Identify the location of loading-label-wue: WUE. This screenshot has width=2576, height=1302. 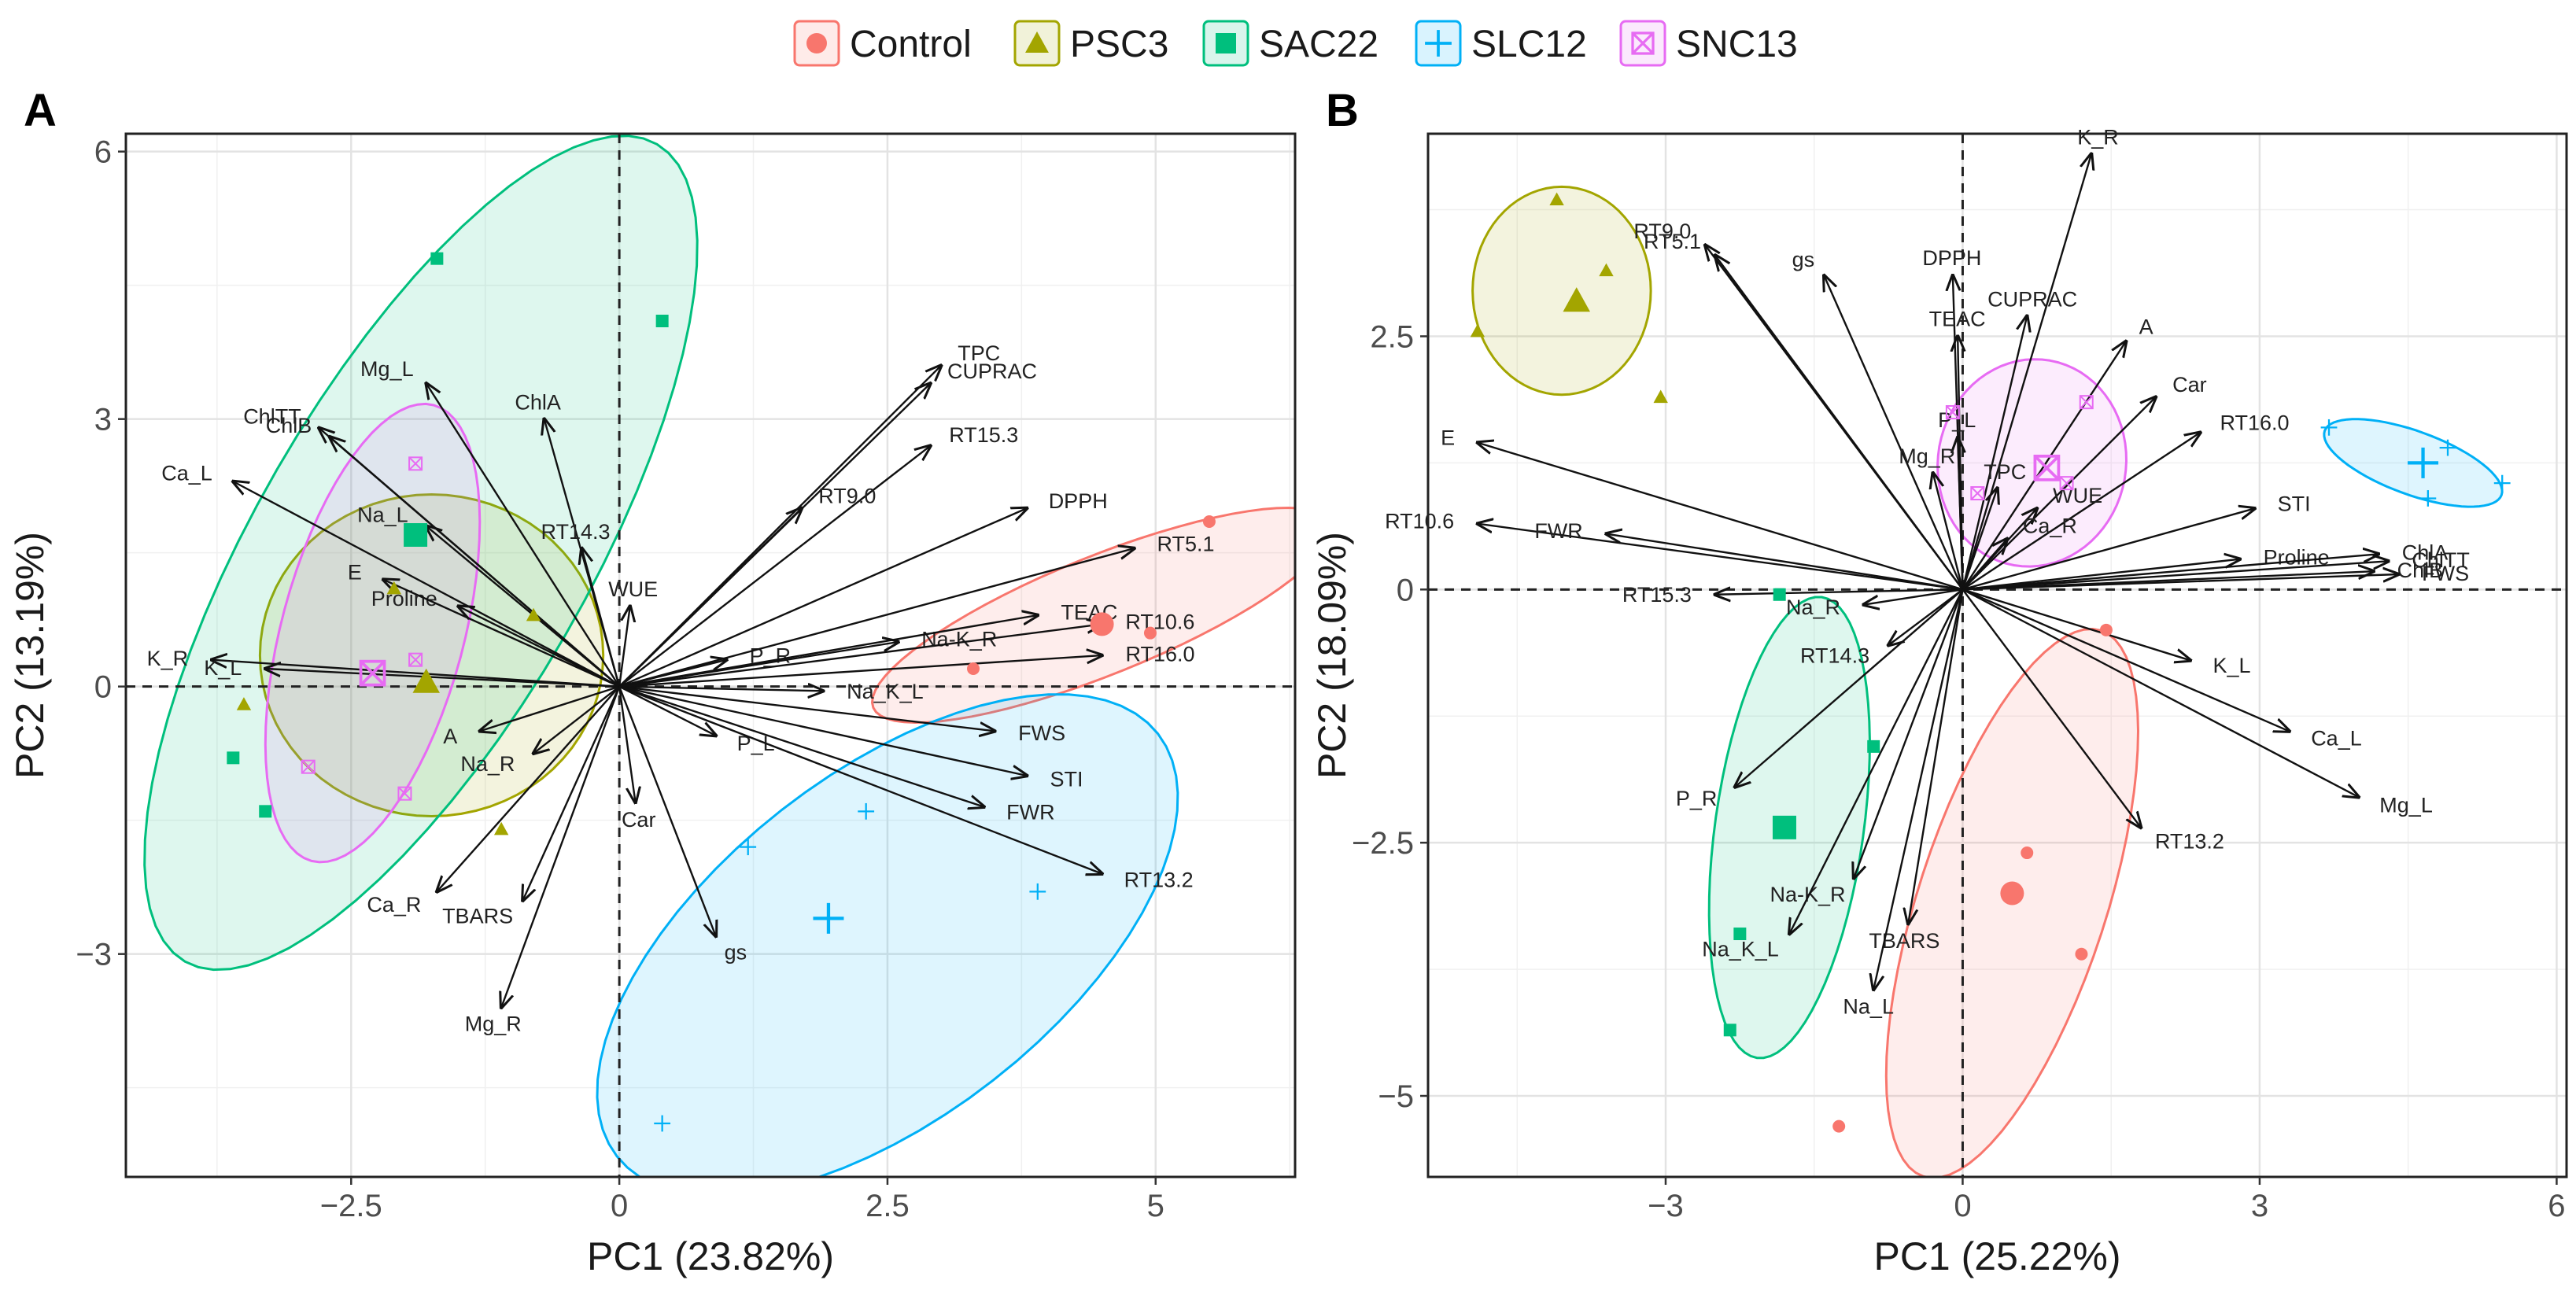
(633, 589).